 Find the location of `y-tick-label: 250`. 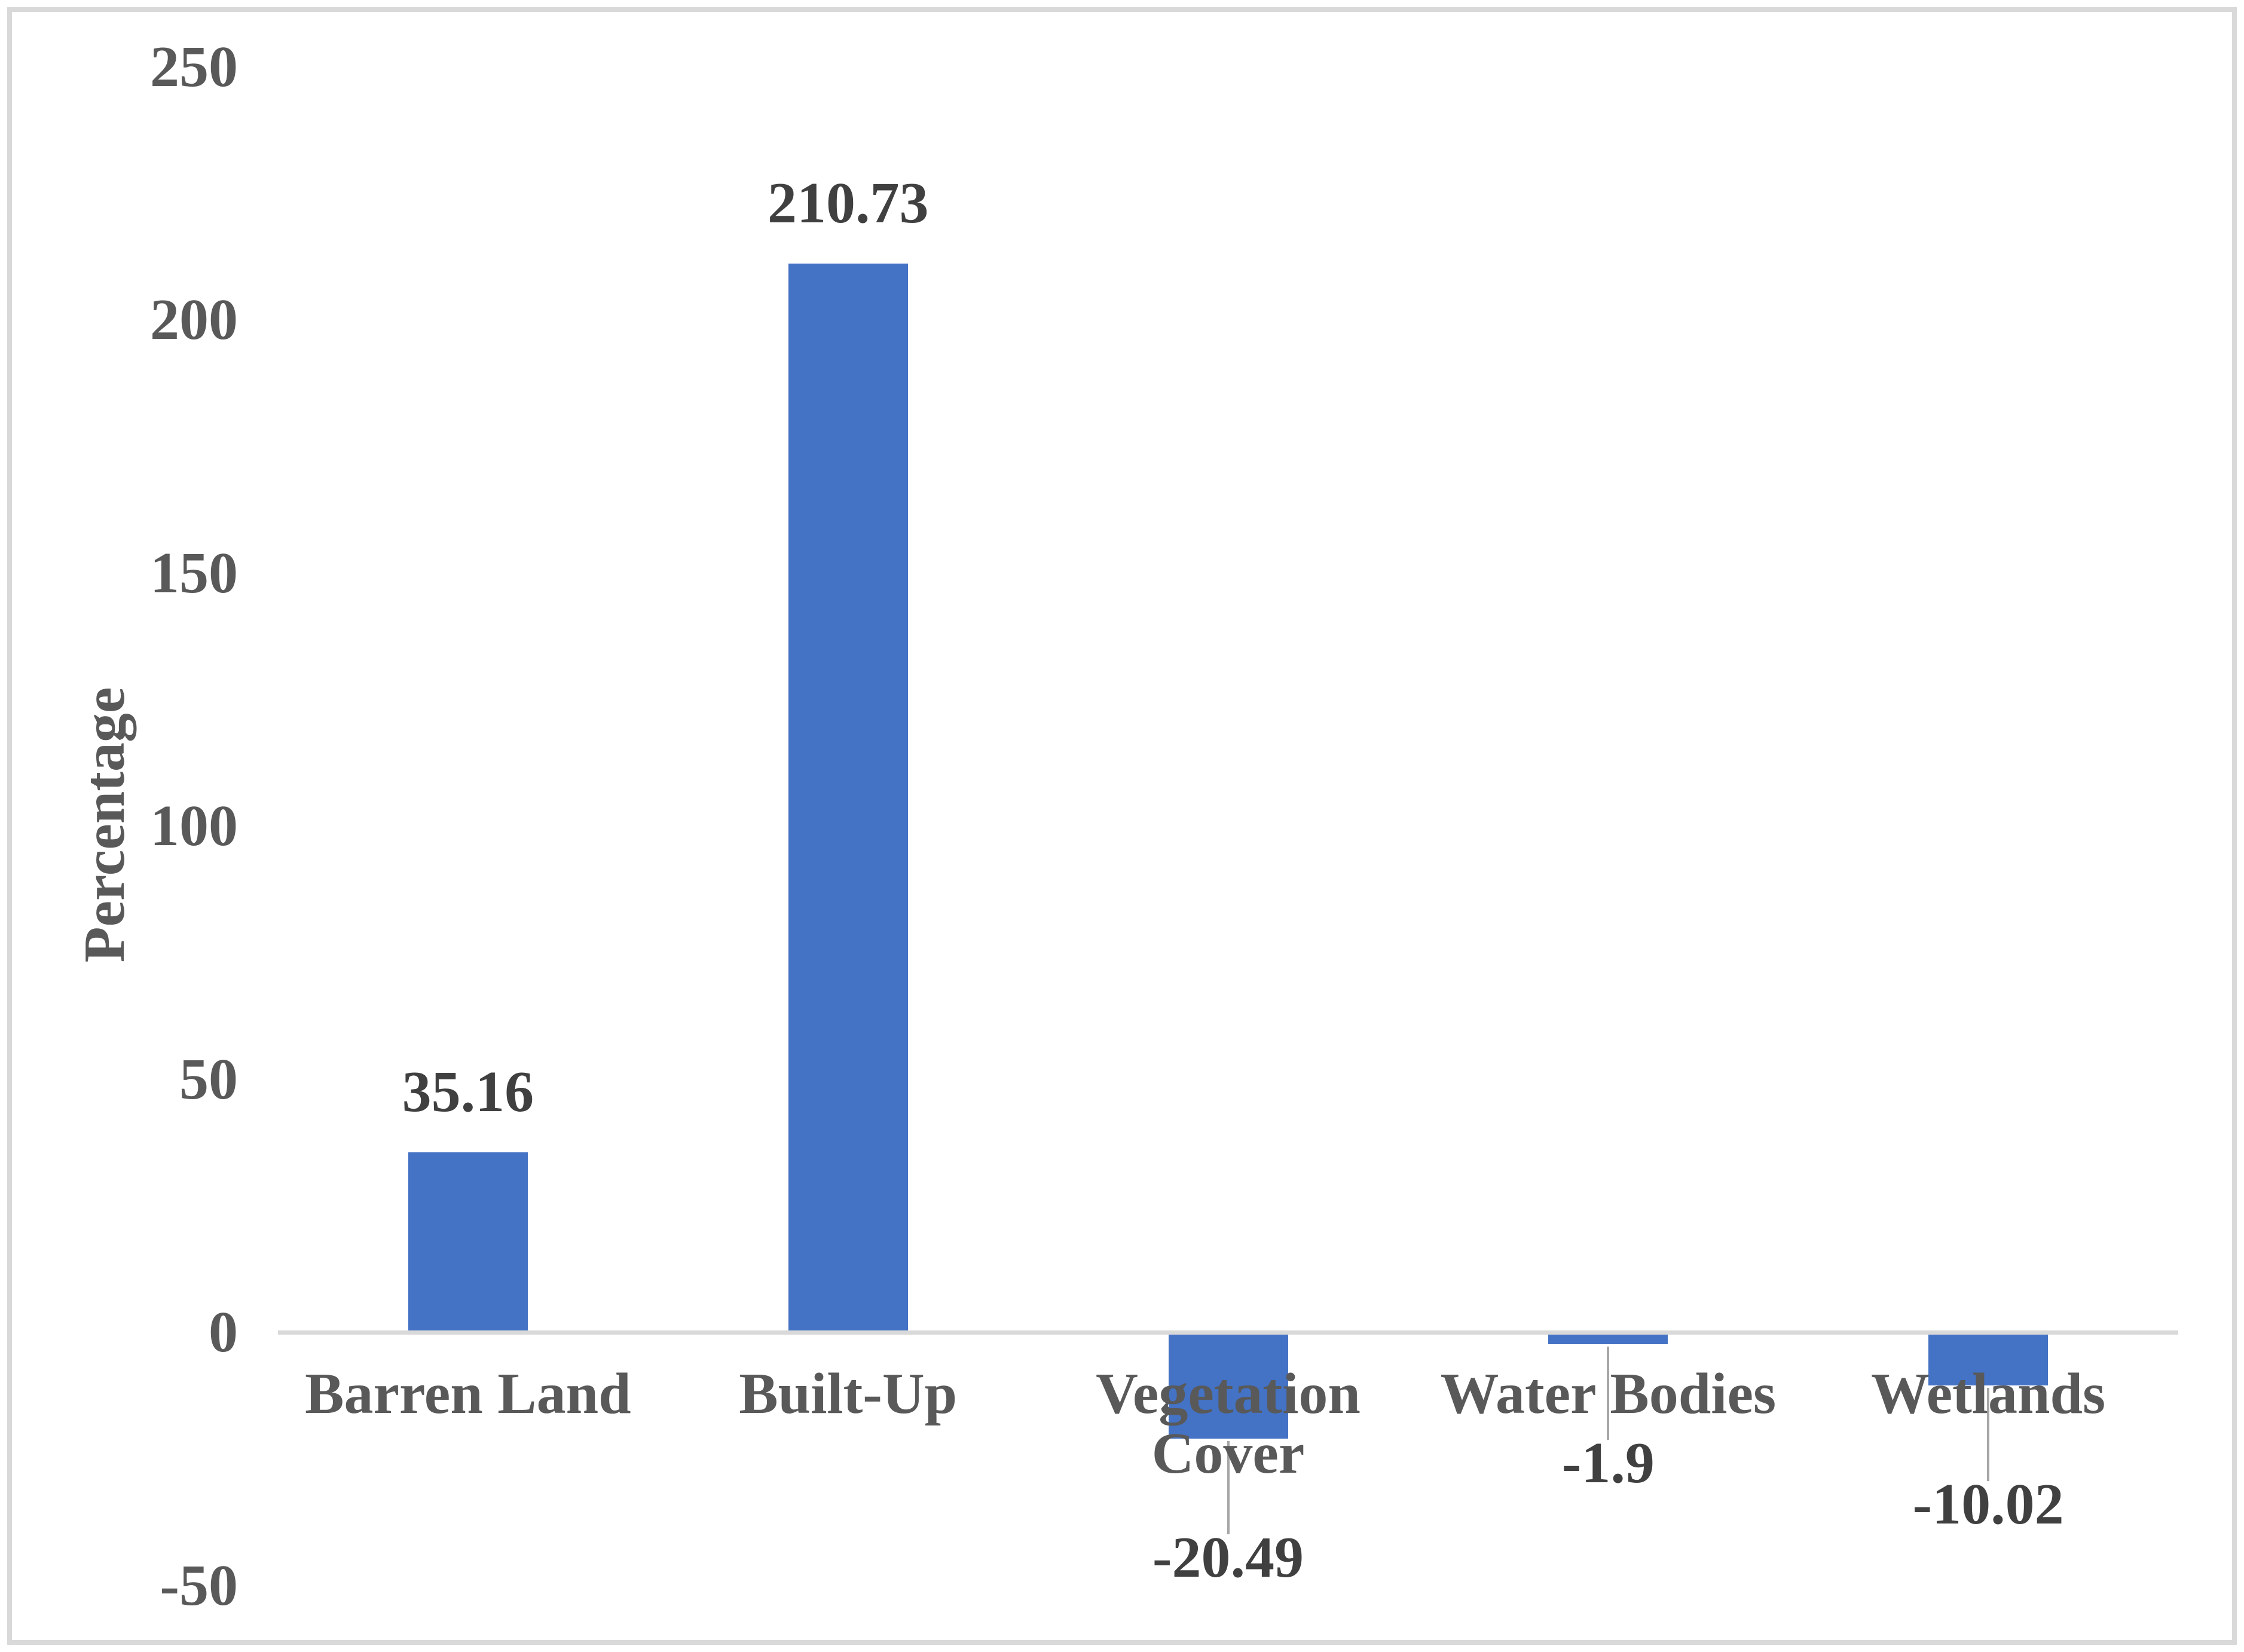

y-tick-label: 250 is located at coordinates (194, 66).